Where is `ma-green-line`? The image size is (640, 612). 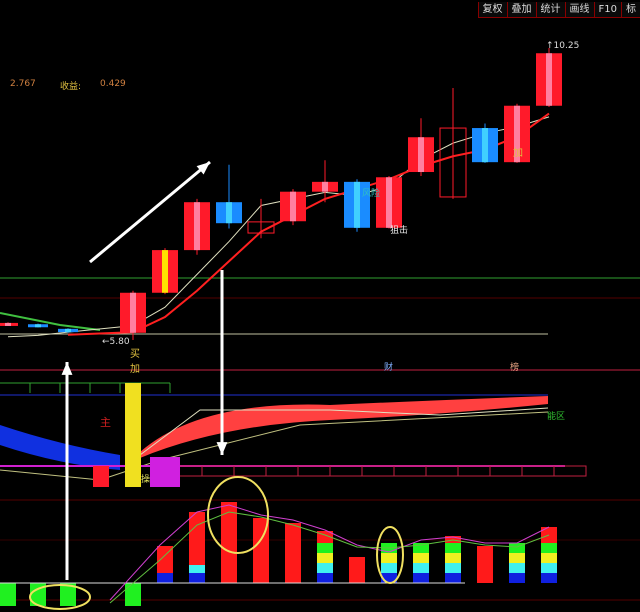
ma-green-line is located at coordinates (50, 321).